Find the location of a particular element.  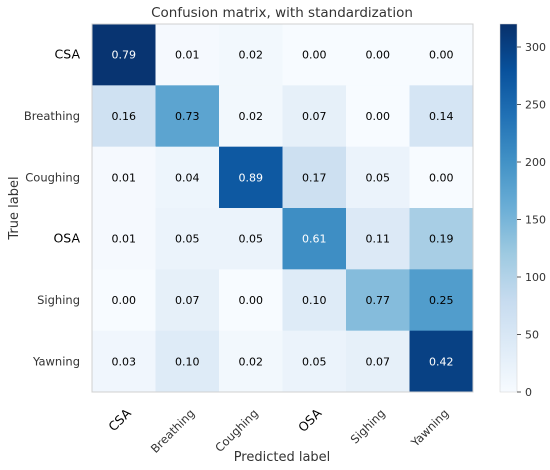

y-tick-label: Sighing is located at coordinates (58, 300).